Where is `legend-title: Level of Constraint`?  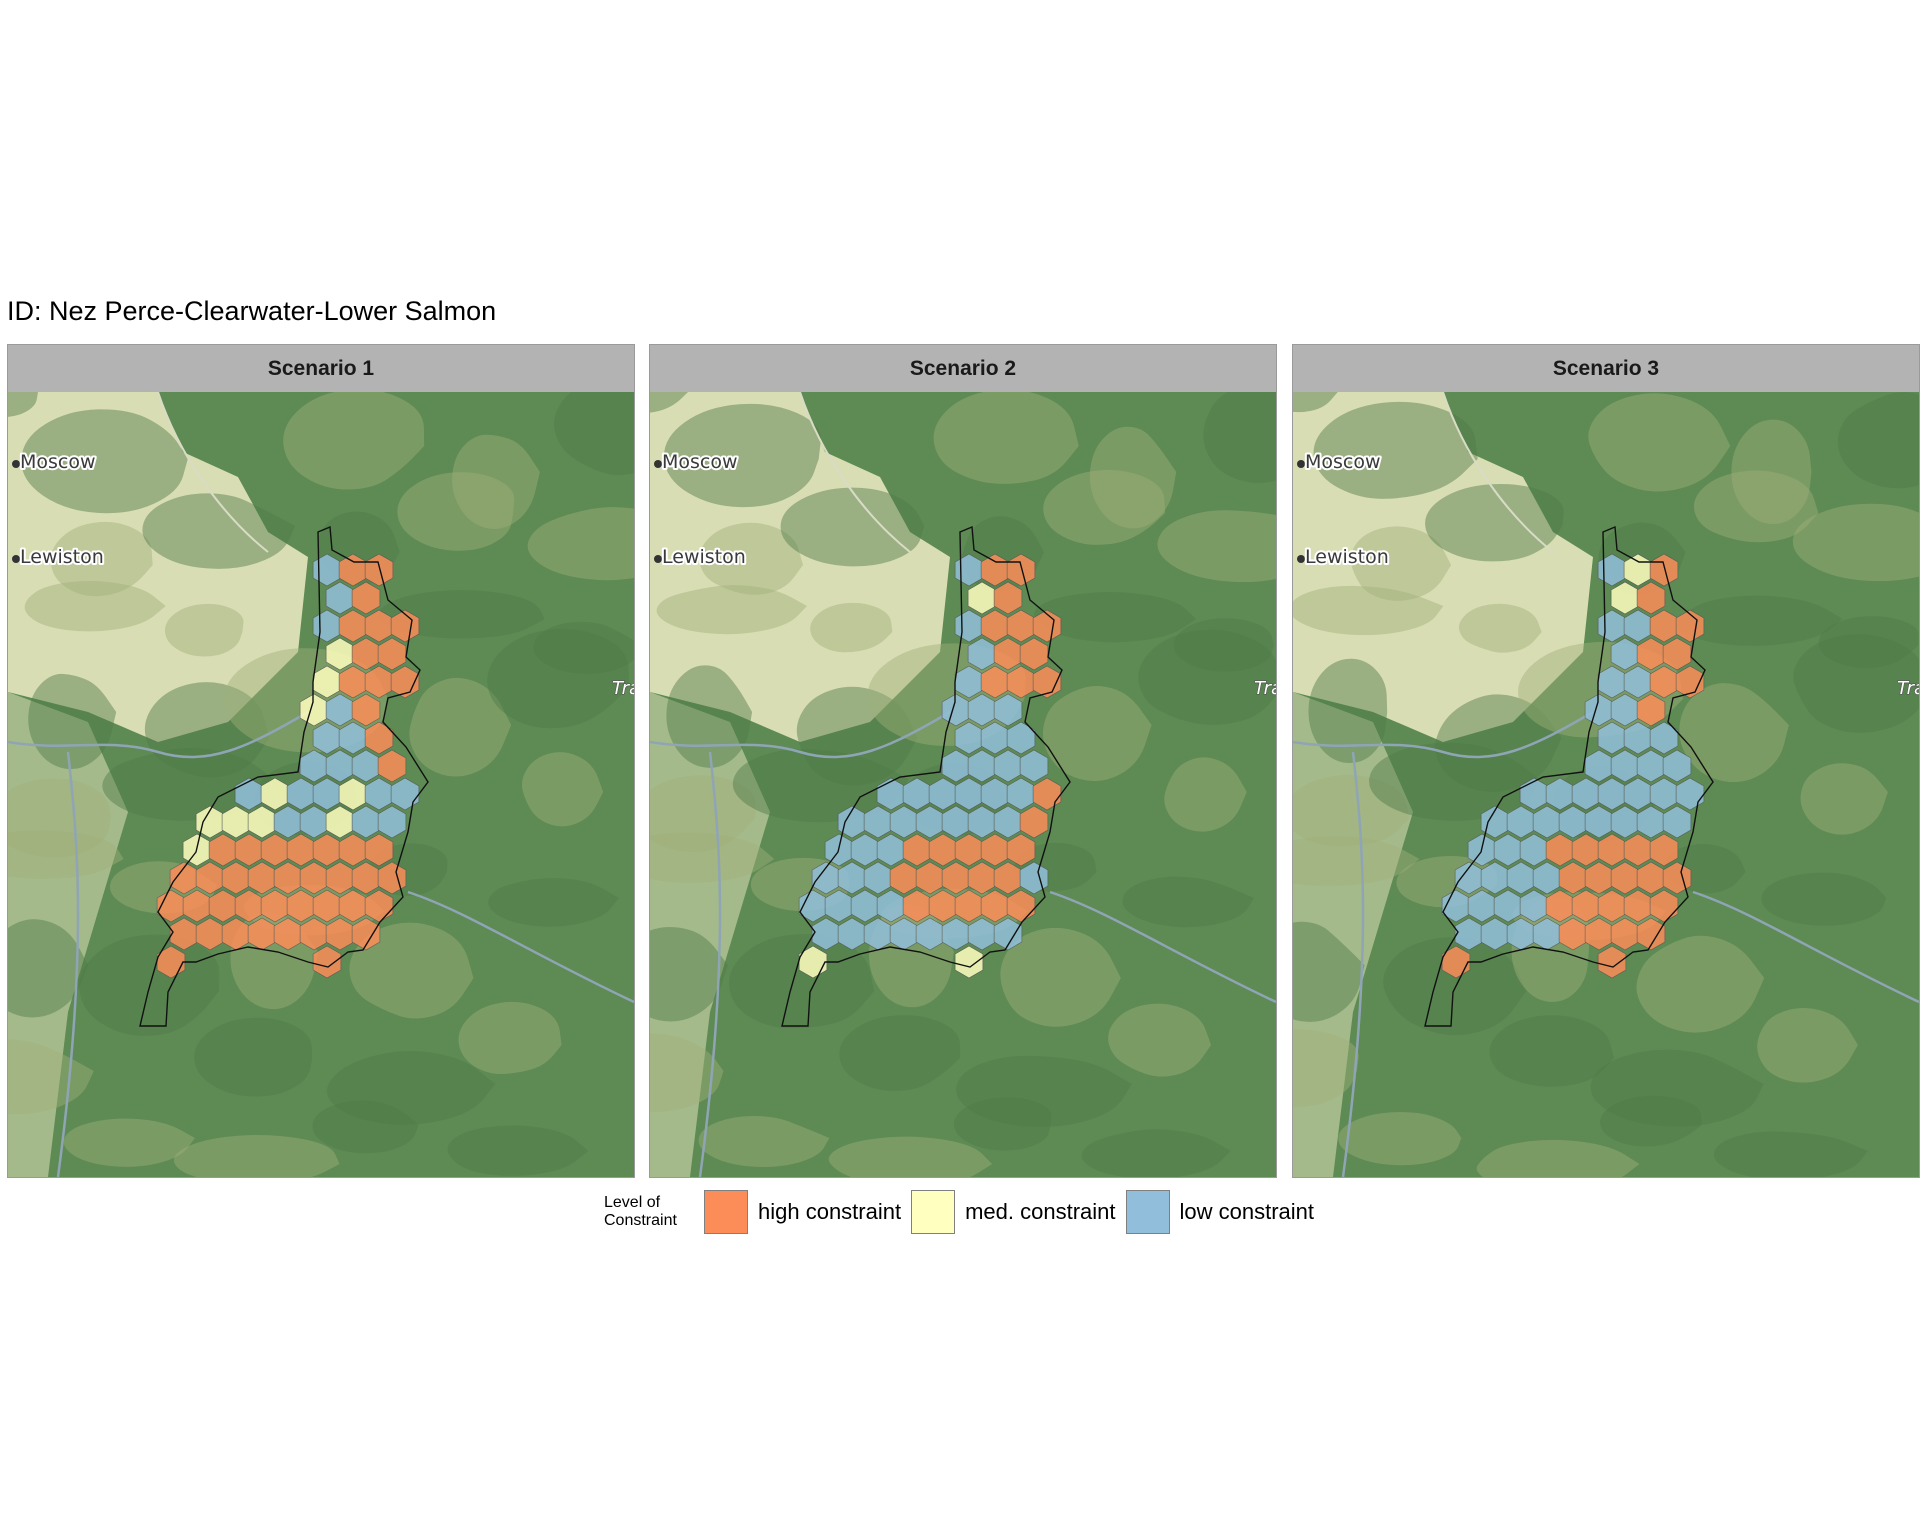
legend-title: Level of Constraint is located at coordinates (649, 1212).